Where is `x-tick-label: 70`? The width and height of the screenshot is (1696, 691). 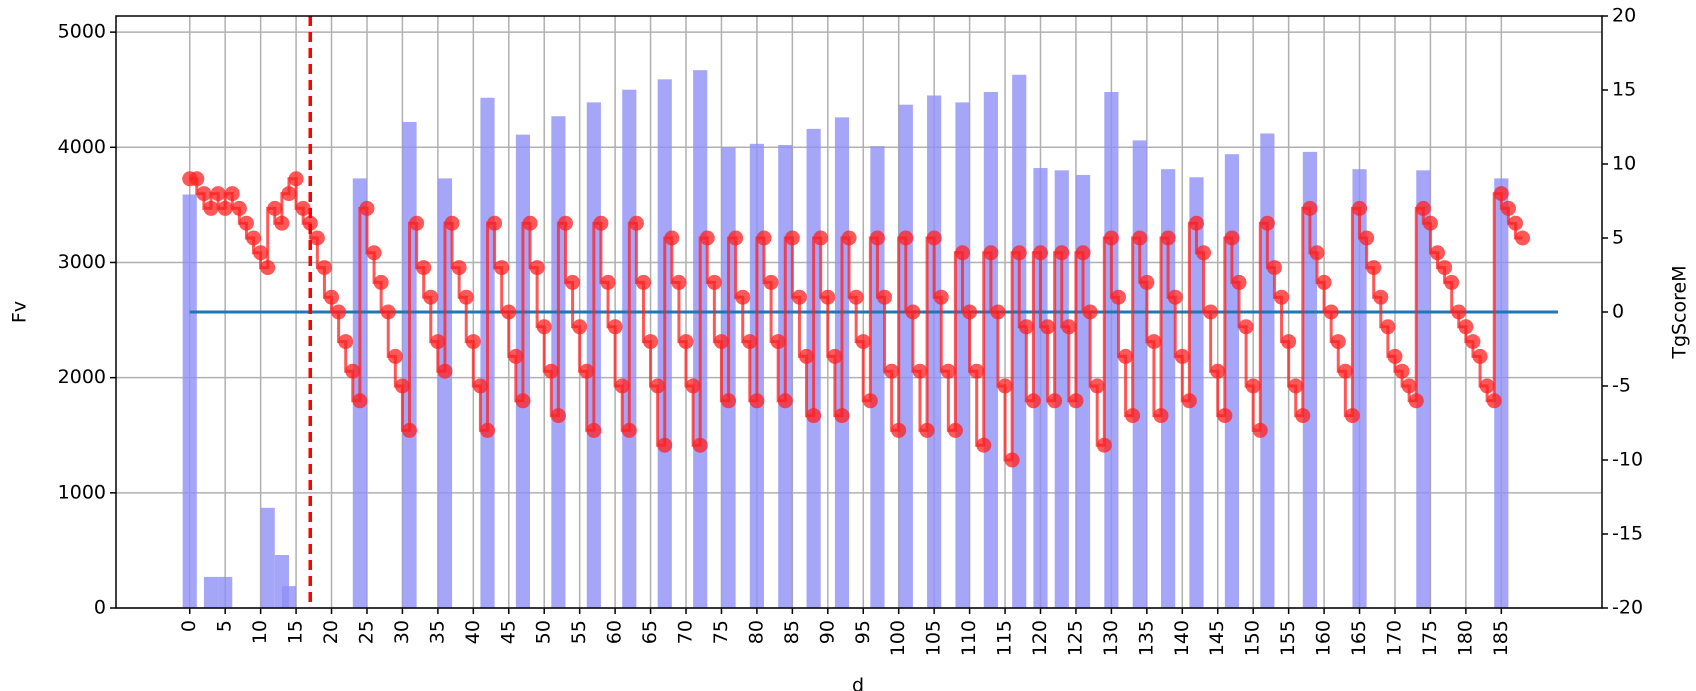 x-tick-label: 70 is located at coordinates (686, 632).